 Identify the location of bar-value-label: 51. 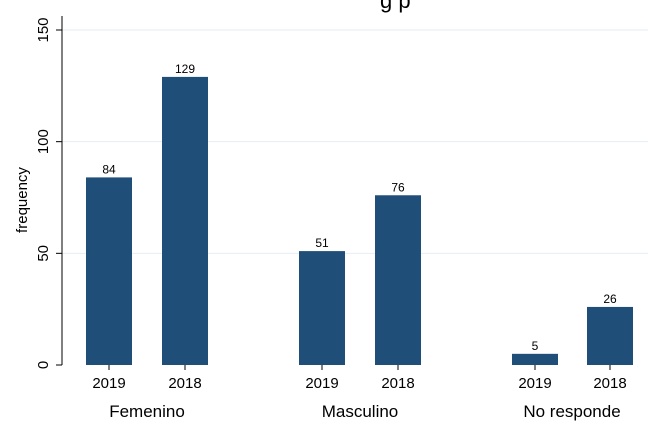
(322, 243).